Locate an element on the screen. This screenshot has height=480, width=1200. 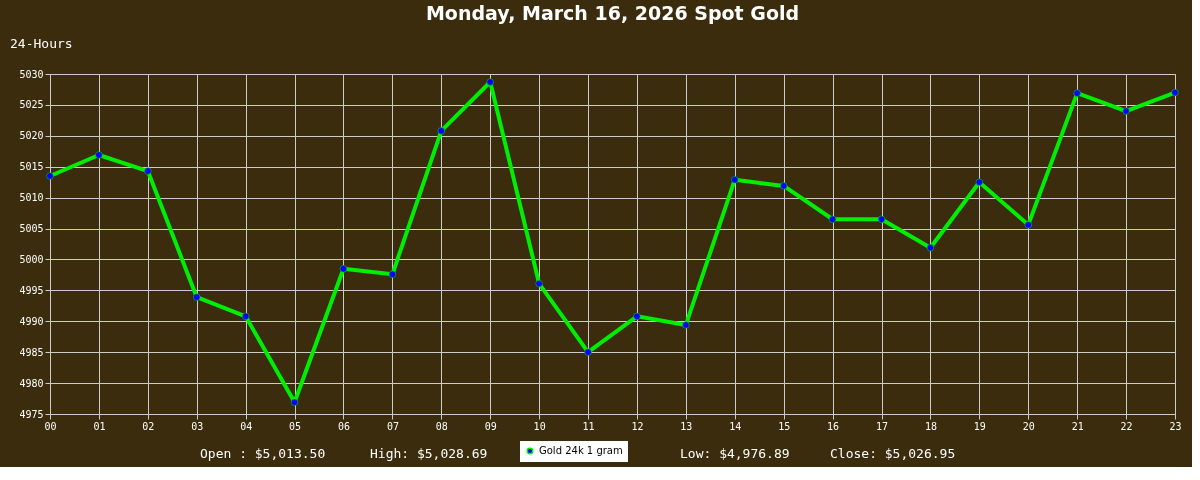
chart-title: Monday, March 16, 2026 Spot Gold is located at coordinates (612, 13).